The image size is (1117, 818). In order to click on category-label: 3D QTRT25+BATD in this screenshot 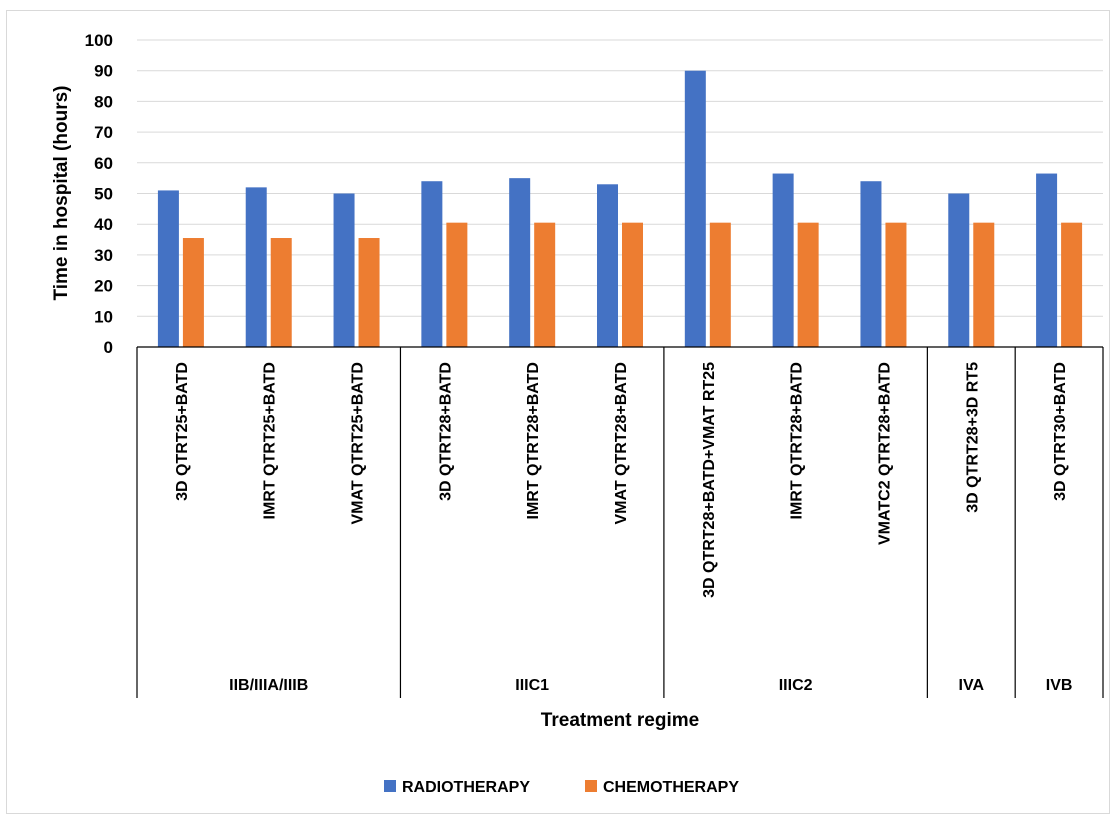, I will do `click(182, 431)`.